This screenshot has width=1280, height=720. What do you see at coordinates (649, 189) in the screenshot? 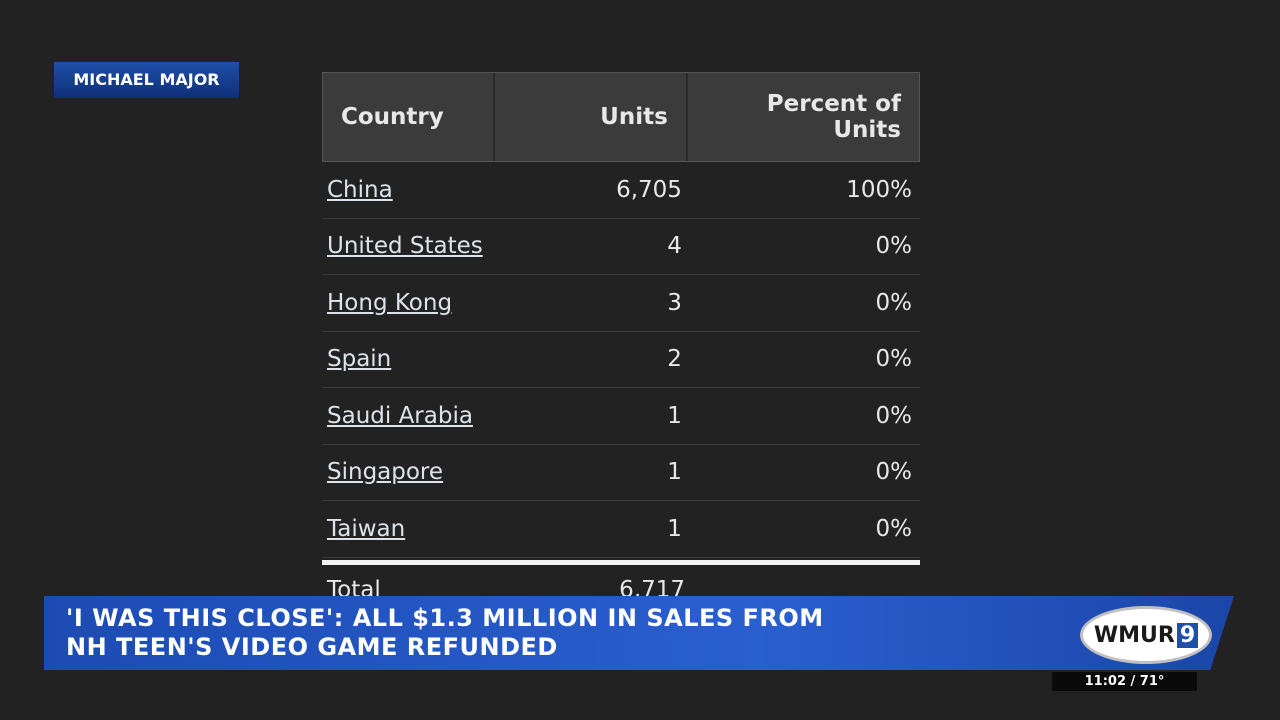
I see `table-cell: 6,705` at bounding box center [649, 189].